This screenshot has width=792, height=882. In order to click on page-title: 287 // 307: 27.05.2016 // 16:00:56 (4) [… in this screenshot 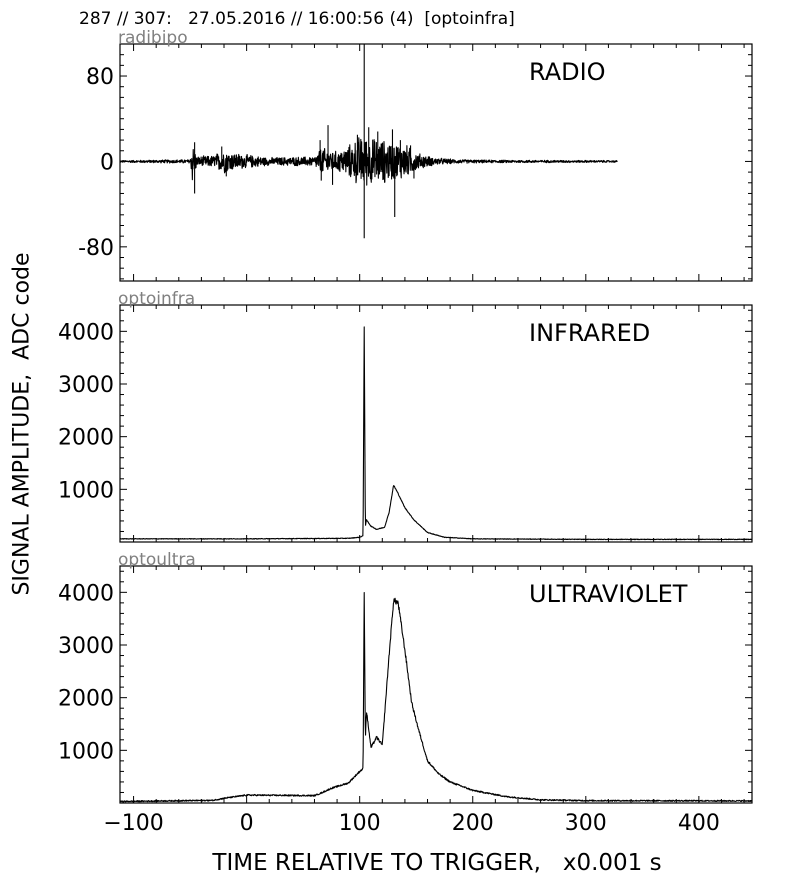, I will do `click(297, 19)`.